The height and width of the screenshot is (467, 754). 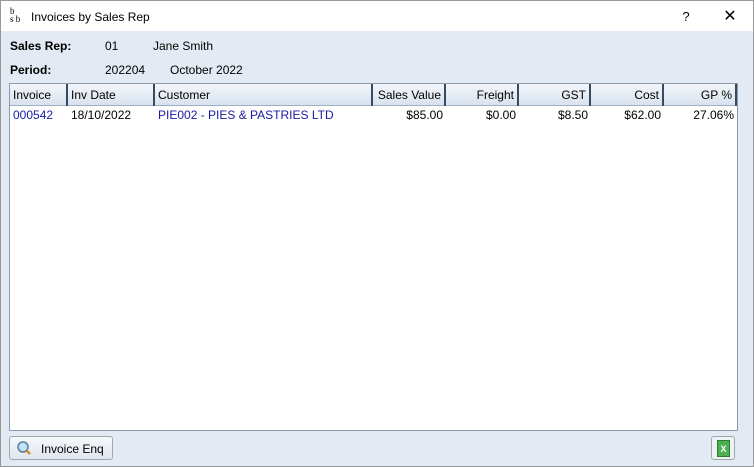 I want to click on col-customer: Customer, so click(x=264, y=95).